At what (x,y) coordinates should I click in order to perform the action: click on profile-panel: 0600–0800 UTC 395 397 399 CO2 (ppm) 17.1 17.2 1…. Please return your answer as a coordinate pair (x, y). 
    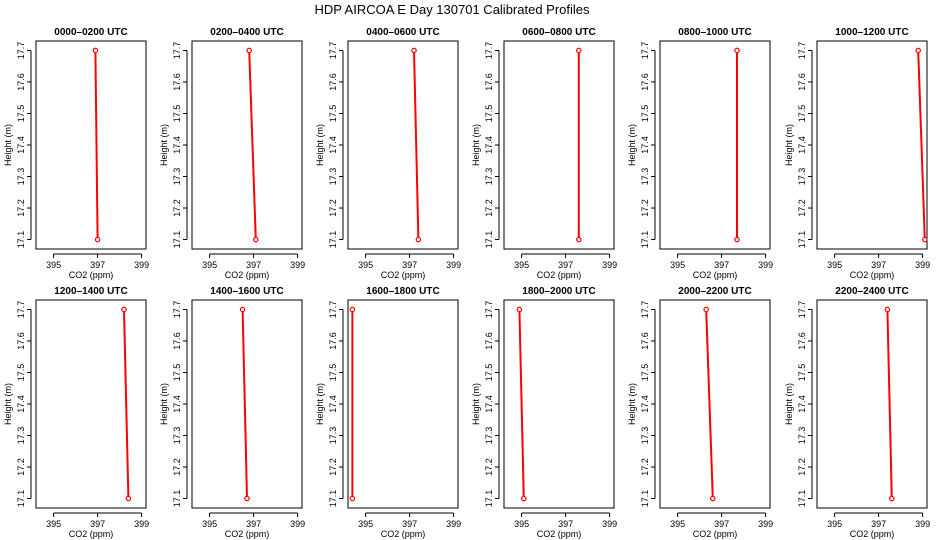
    Looking at the image, I should click on (544, 153).